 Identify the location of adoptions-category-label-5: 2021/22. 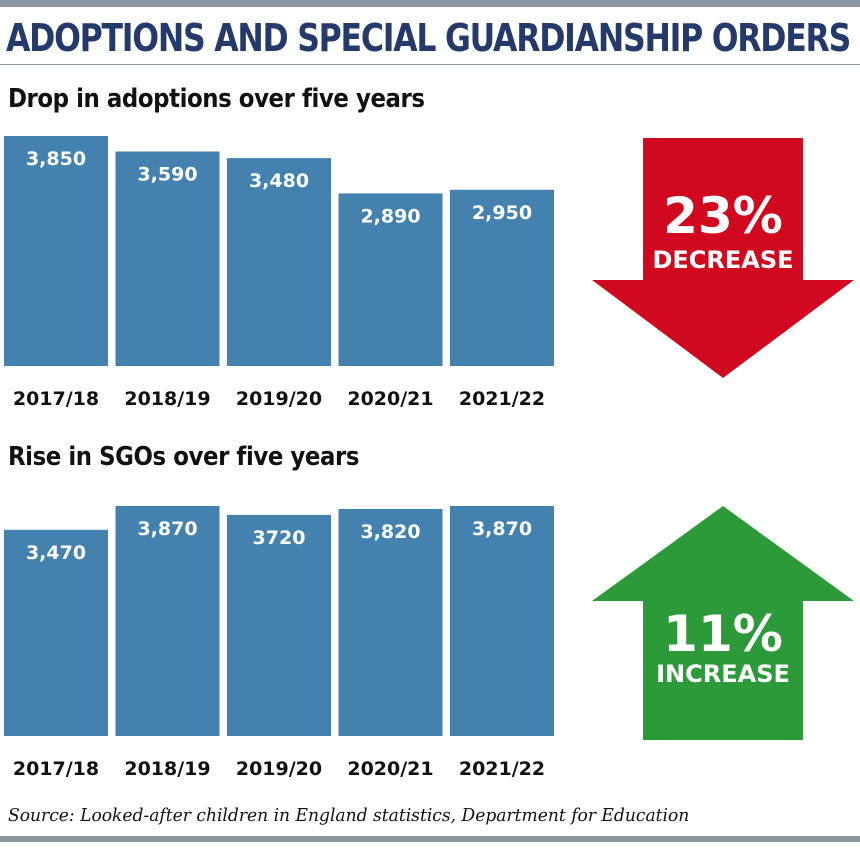
(502, 399).